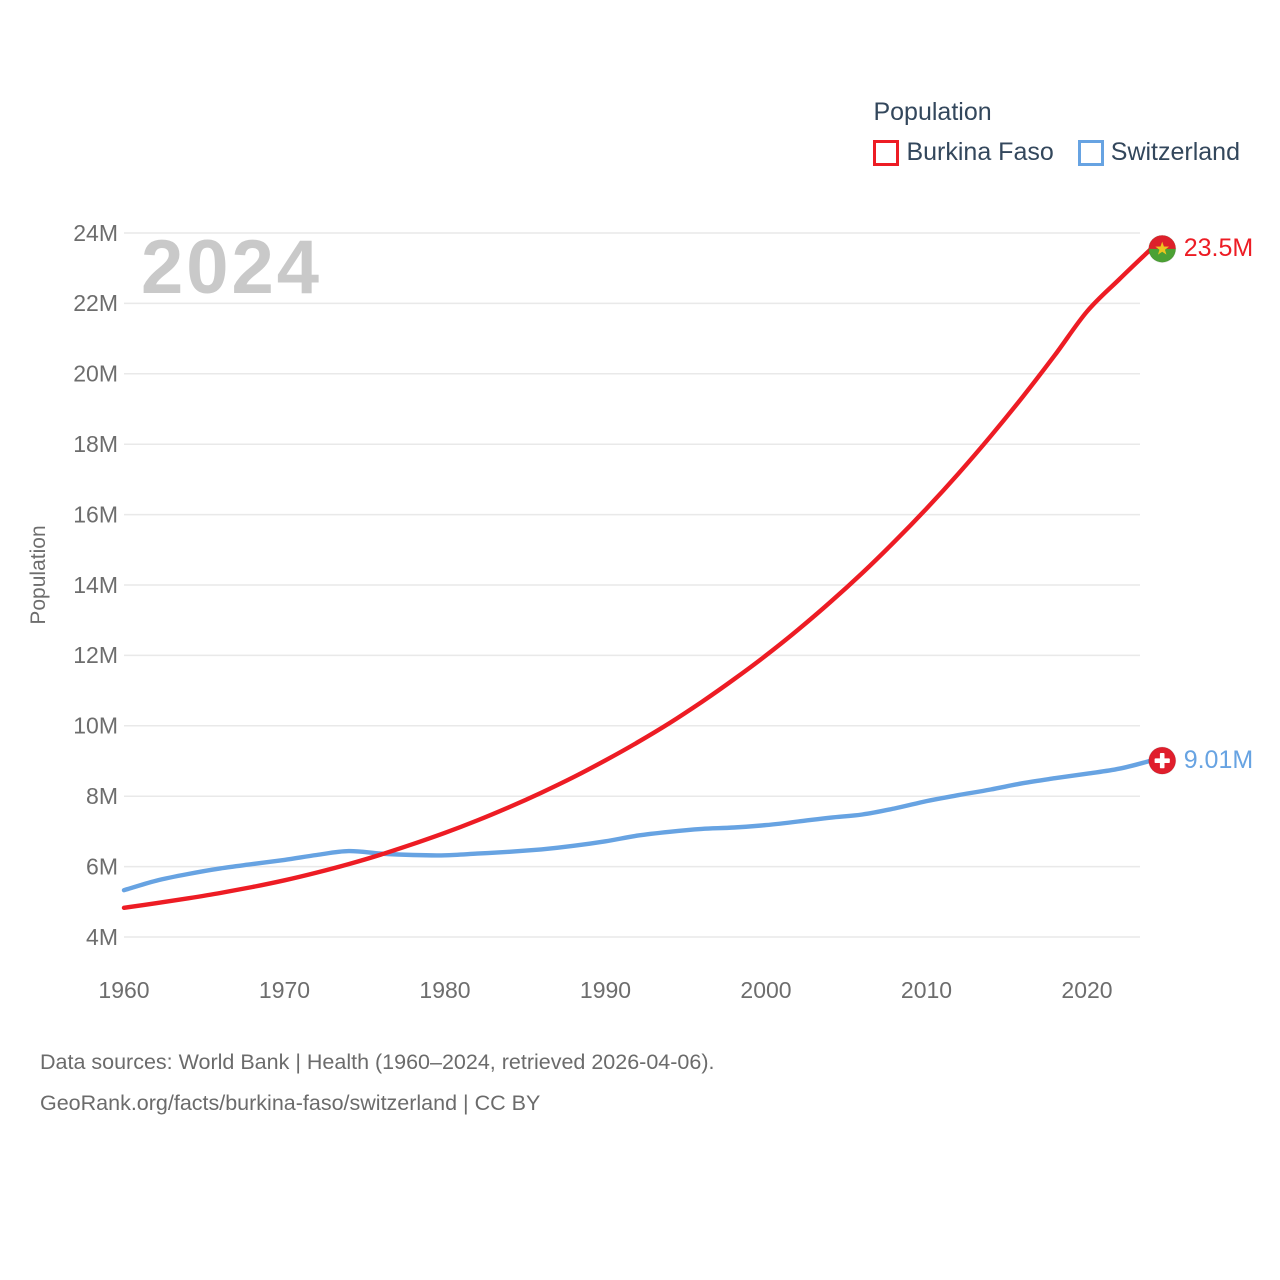 The width and height of the screenshot is (1280, 1280). I want to click on flag-cross-horizontal, so click(1162, 760).